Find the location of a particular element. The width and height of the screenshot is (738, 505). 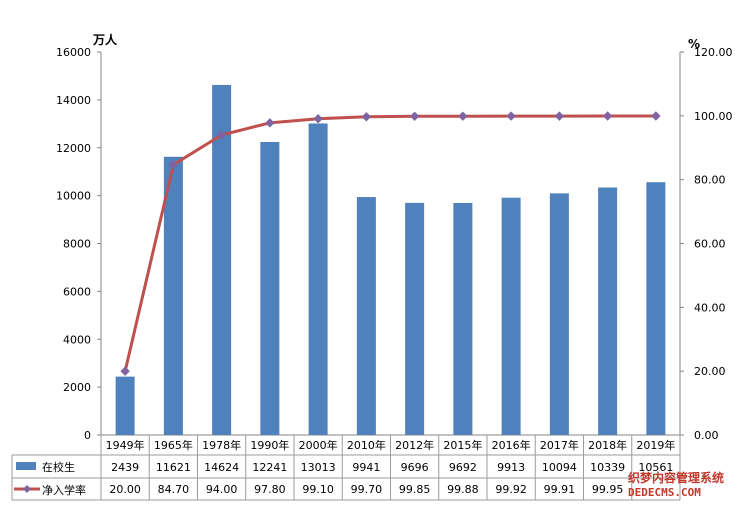

table-cell-bar-value: 9913 is located at coordinates (511, 467).